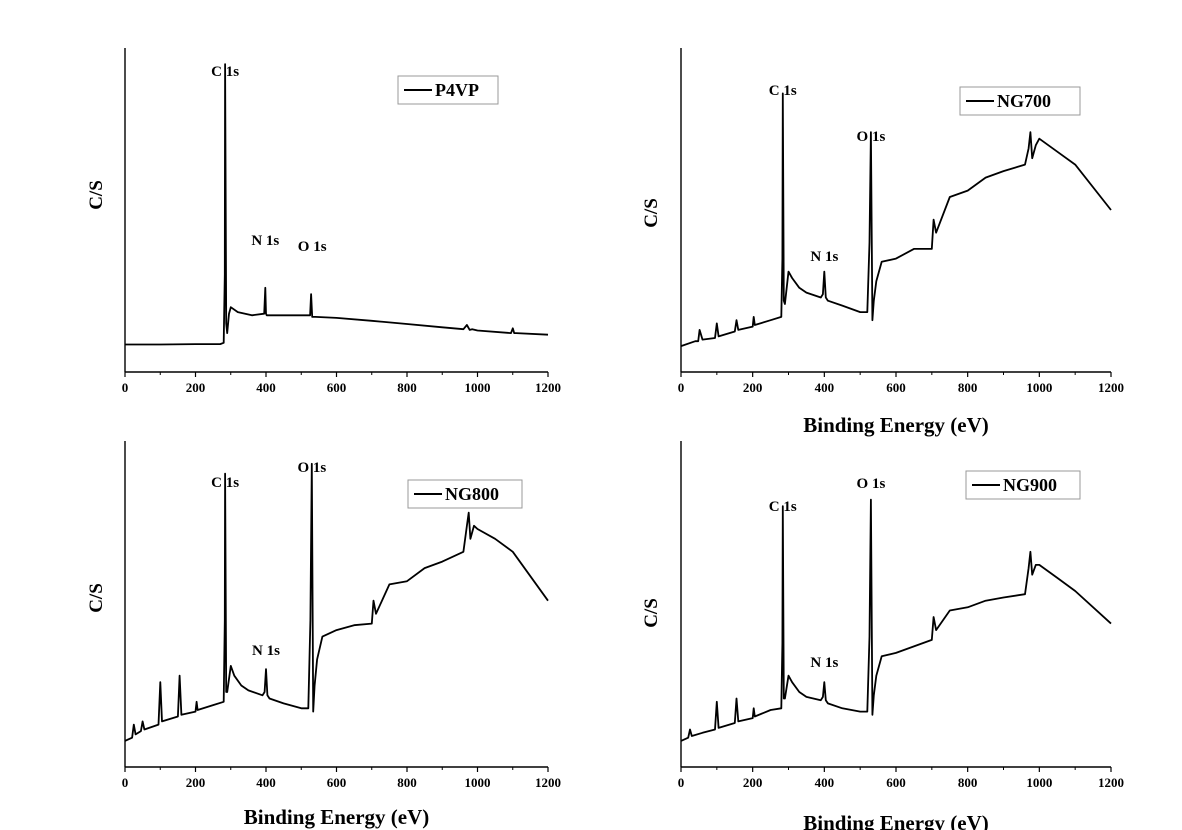 This screenshot has height=830, width=1182. What do you see at coordinates (457, 90) in the screenshot?
I see `legend-label: P4VP` at bounding box center [457, 90].